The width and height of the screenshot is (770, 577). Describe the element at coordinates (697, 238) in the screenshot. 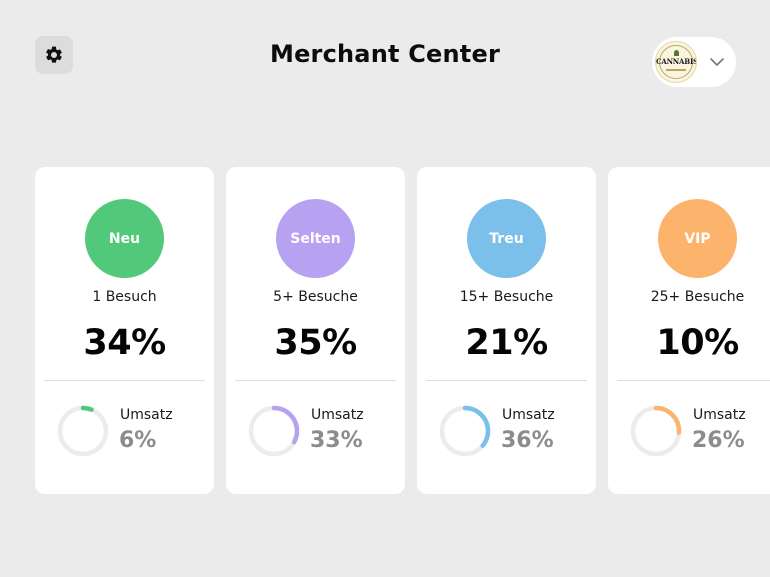

I see `segment-badge: VIP` at that location.